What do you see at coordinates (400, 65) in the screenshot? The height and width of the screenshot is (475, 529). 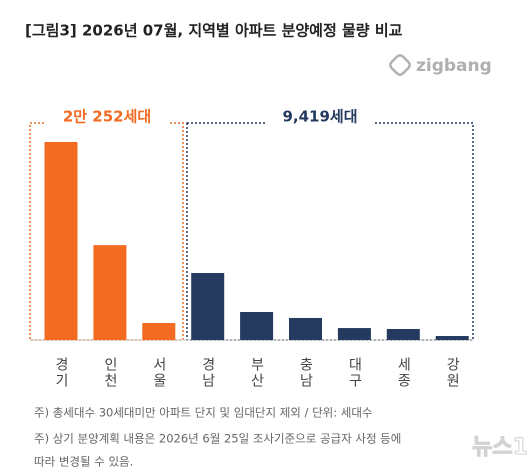 I see `logo-icon` at bounding box center [400, 65].